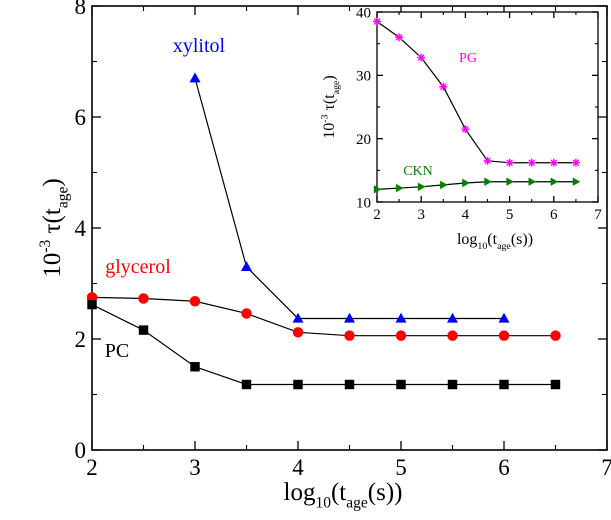  I want to click on y-tick-label: 4, so click(81, 228).